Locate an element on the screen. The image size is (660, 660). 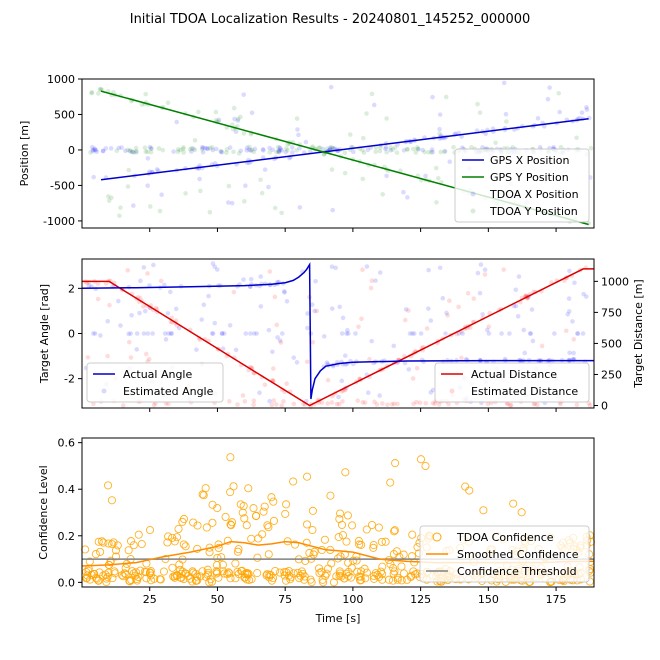
distance-legend: Actual Distance Estimated Distance is located at coordinates (512, 382).